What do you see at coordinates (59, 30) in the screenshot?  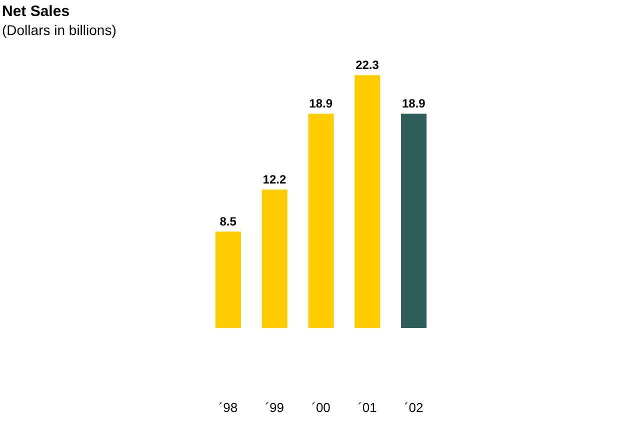 I see `text: (Dollars in billions)` at bounding box center [59, 30].